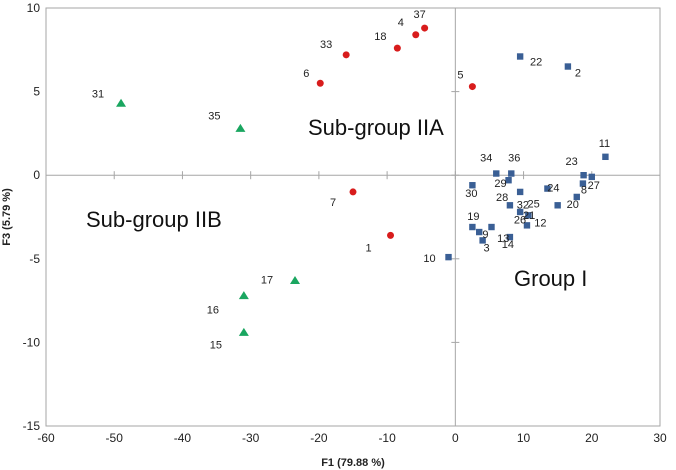 The width and height of the screenshot is (676, 470). What do you see at coordinates (213, 311) in the screenshot?
I see `point-label: 16` at bounding box center [213, 311].